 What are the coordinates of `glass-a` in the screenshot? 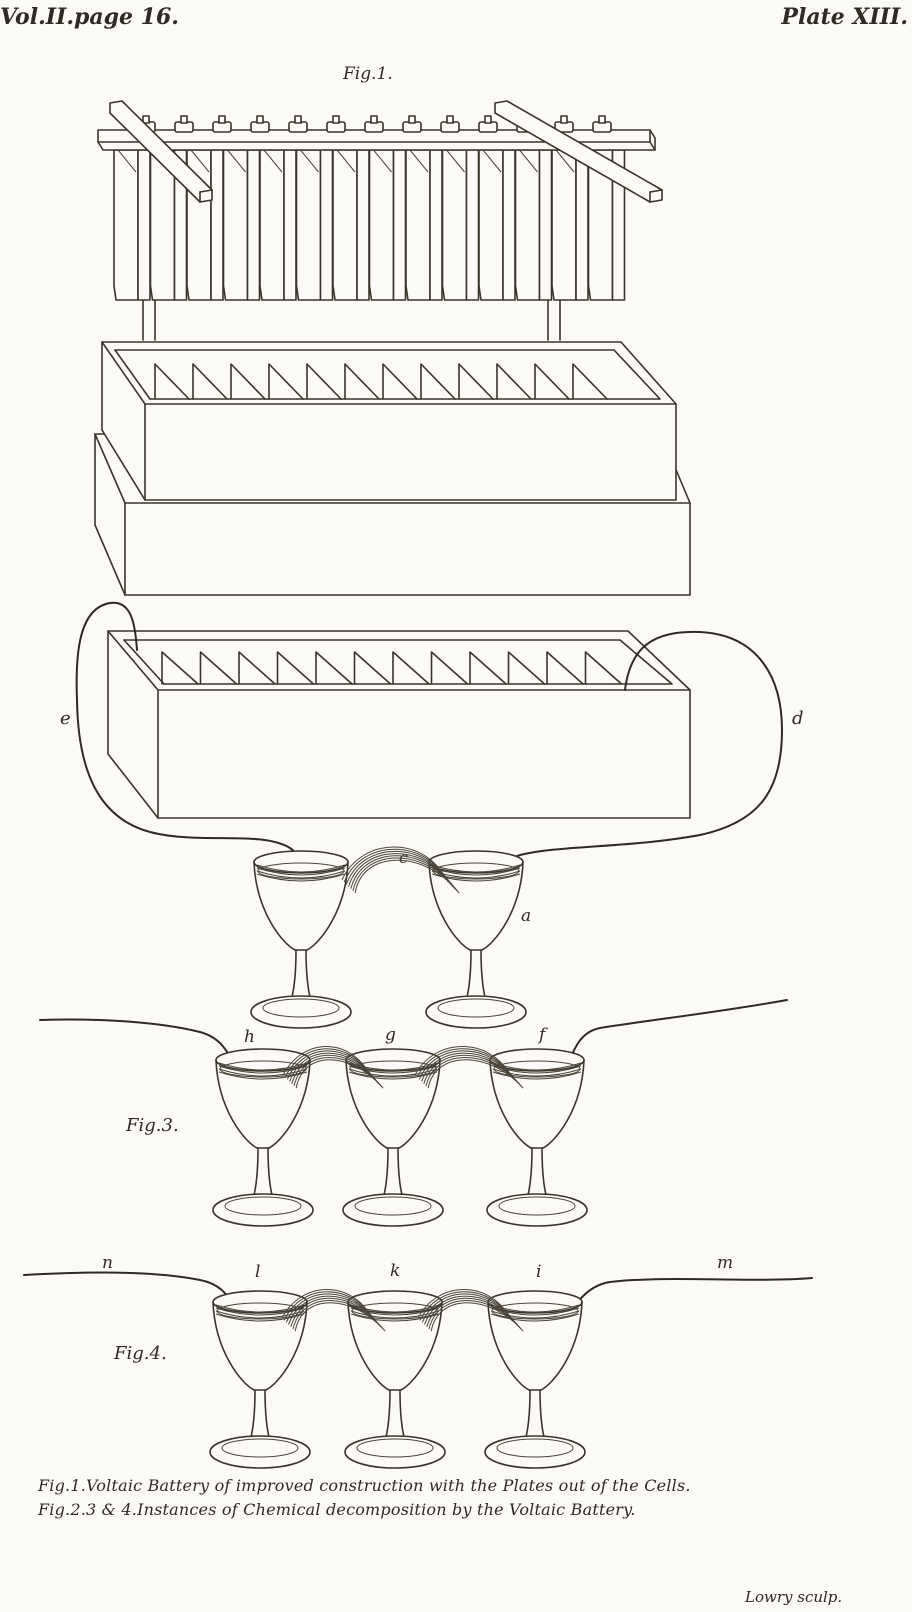 It's located at (476, 939).